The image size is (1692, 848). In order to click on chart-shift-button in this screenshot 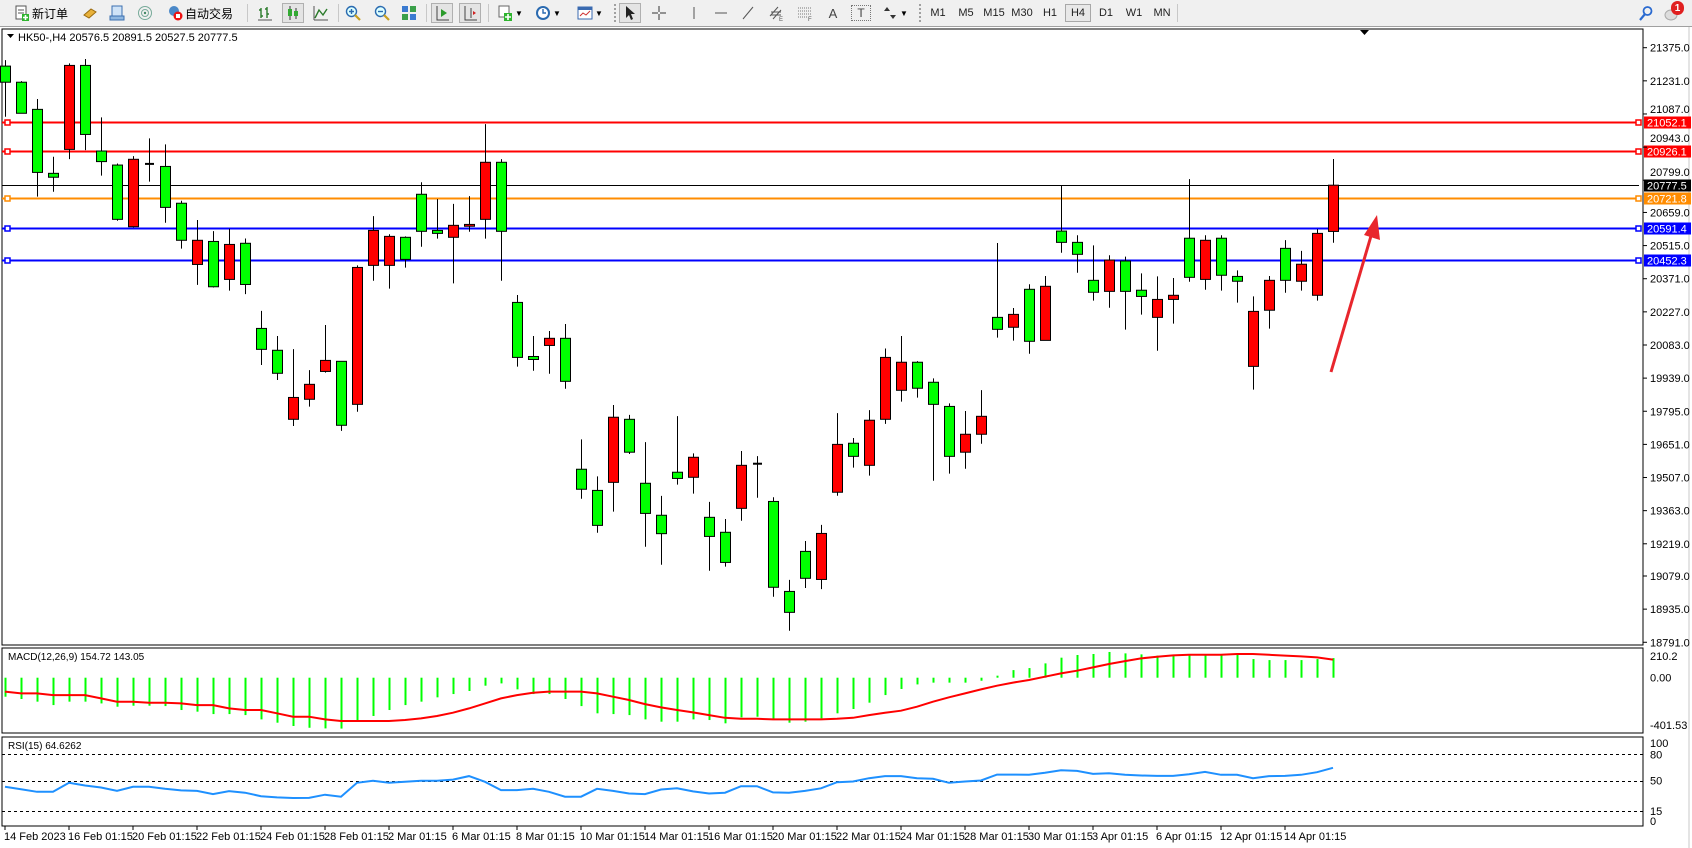, I will do `click(470, 13)`.